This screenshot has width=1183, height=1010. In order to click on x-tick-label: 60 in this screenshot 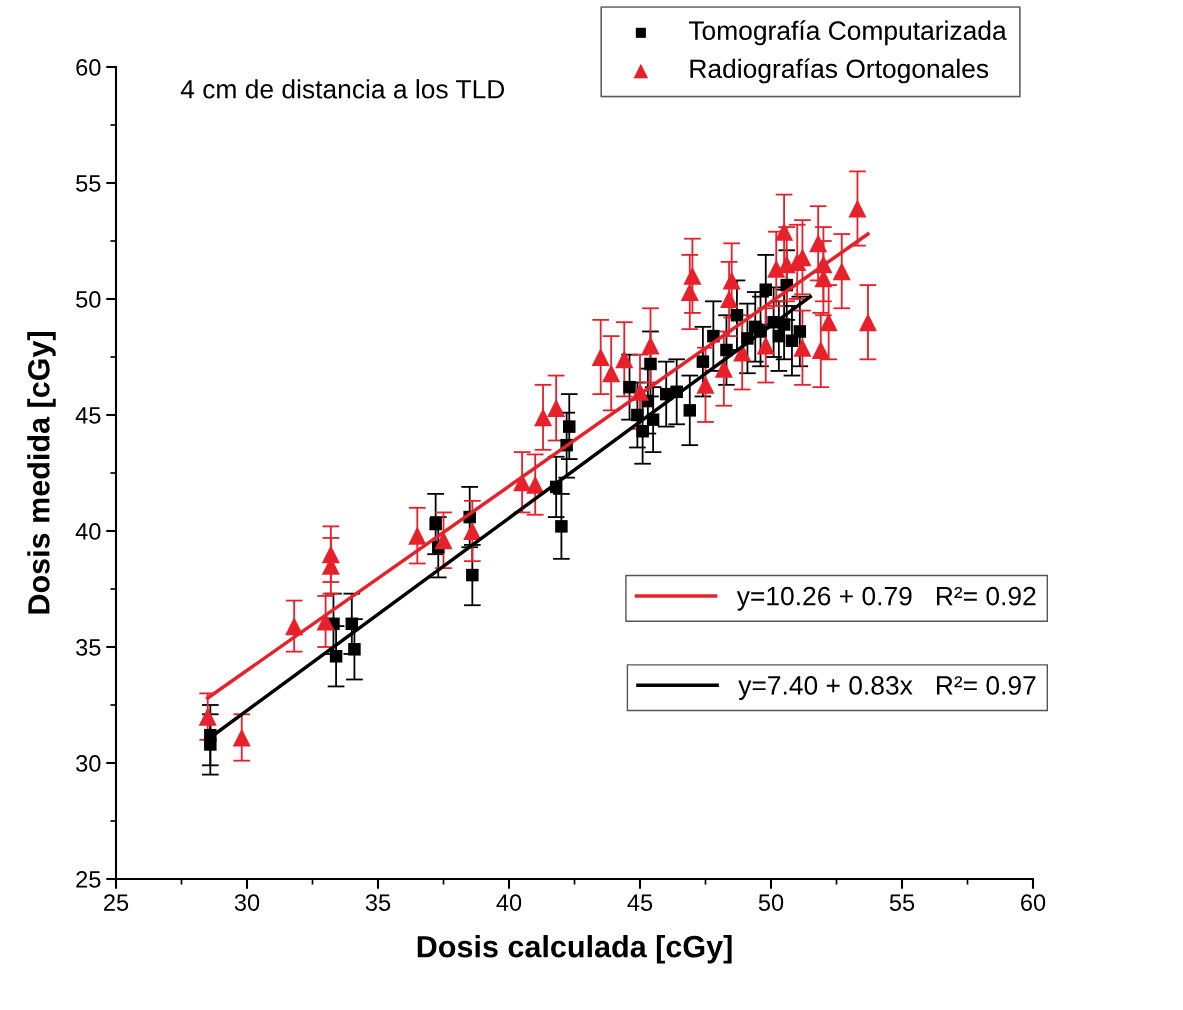, I will do `click(1033, 902)`.